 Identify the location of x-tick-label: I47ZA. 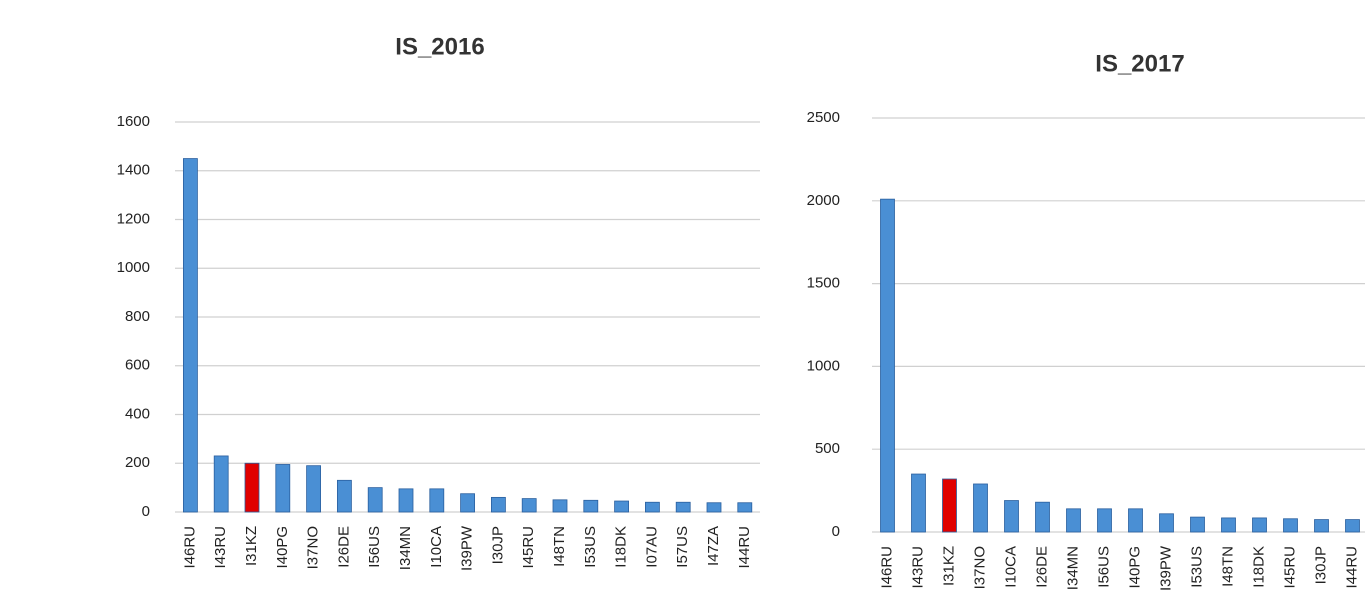
(713, 546).